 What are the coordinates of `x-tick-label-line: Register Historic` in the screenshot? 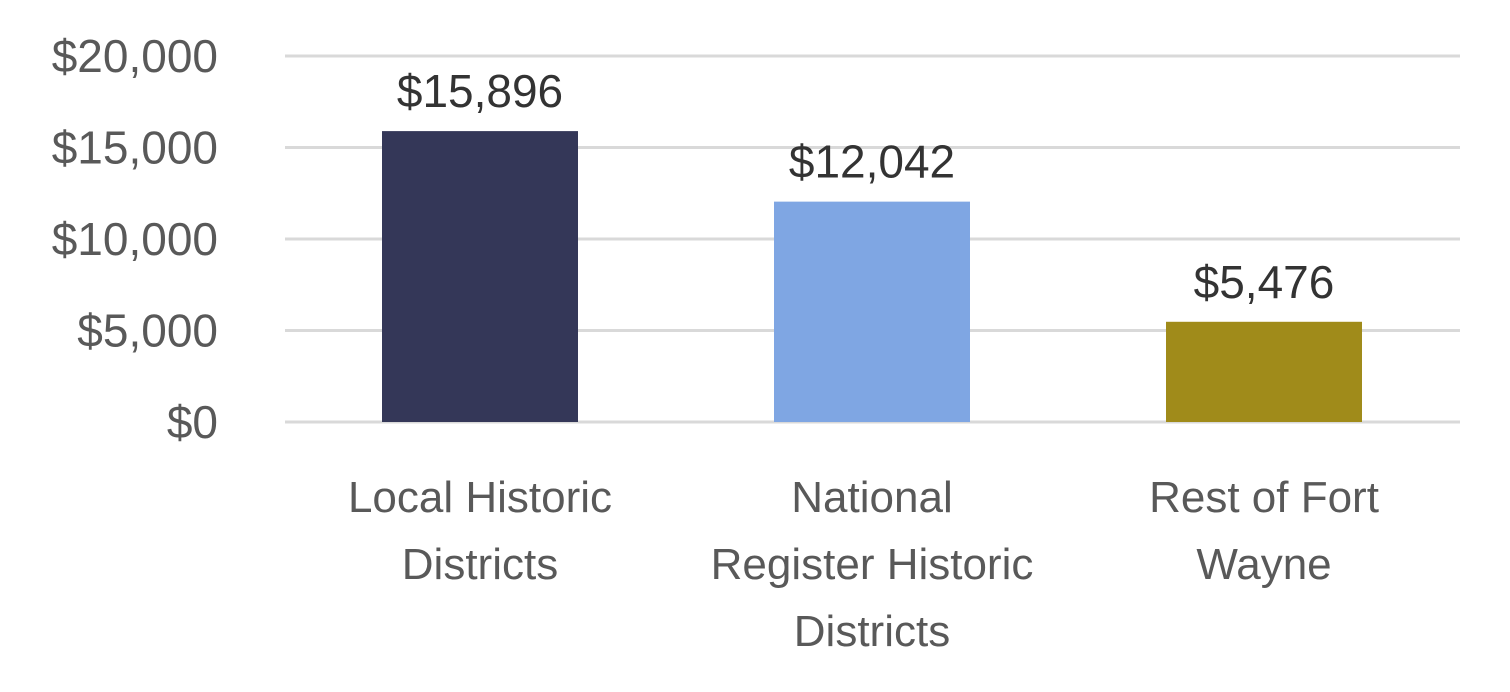 It's located at (872, 564).